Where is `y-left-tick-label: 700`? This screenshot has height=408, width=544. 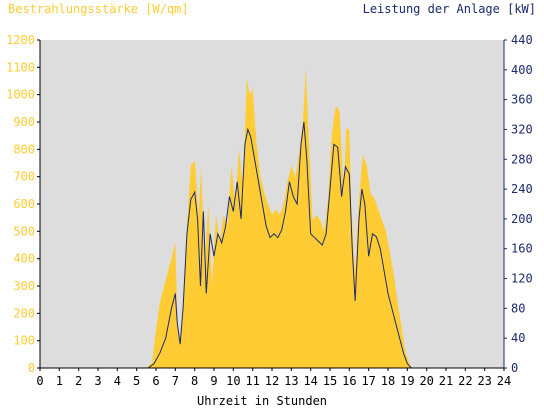
y-left-tick-label: 700 is located at coordinates (24, 177).